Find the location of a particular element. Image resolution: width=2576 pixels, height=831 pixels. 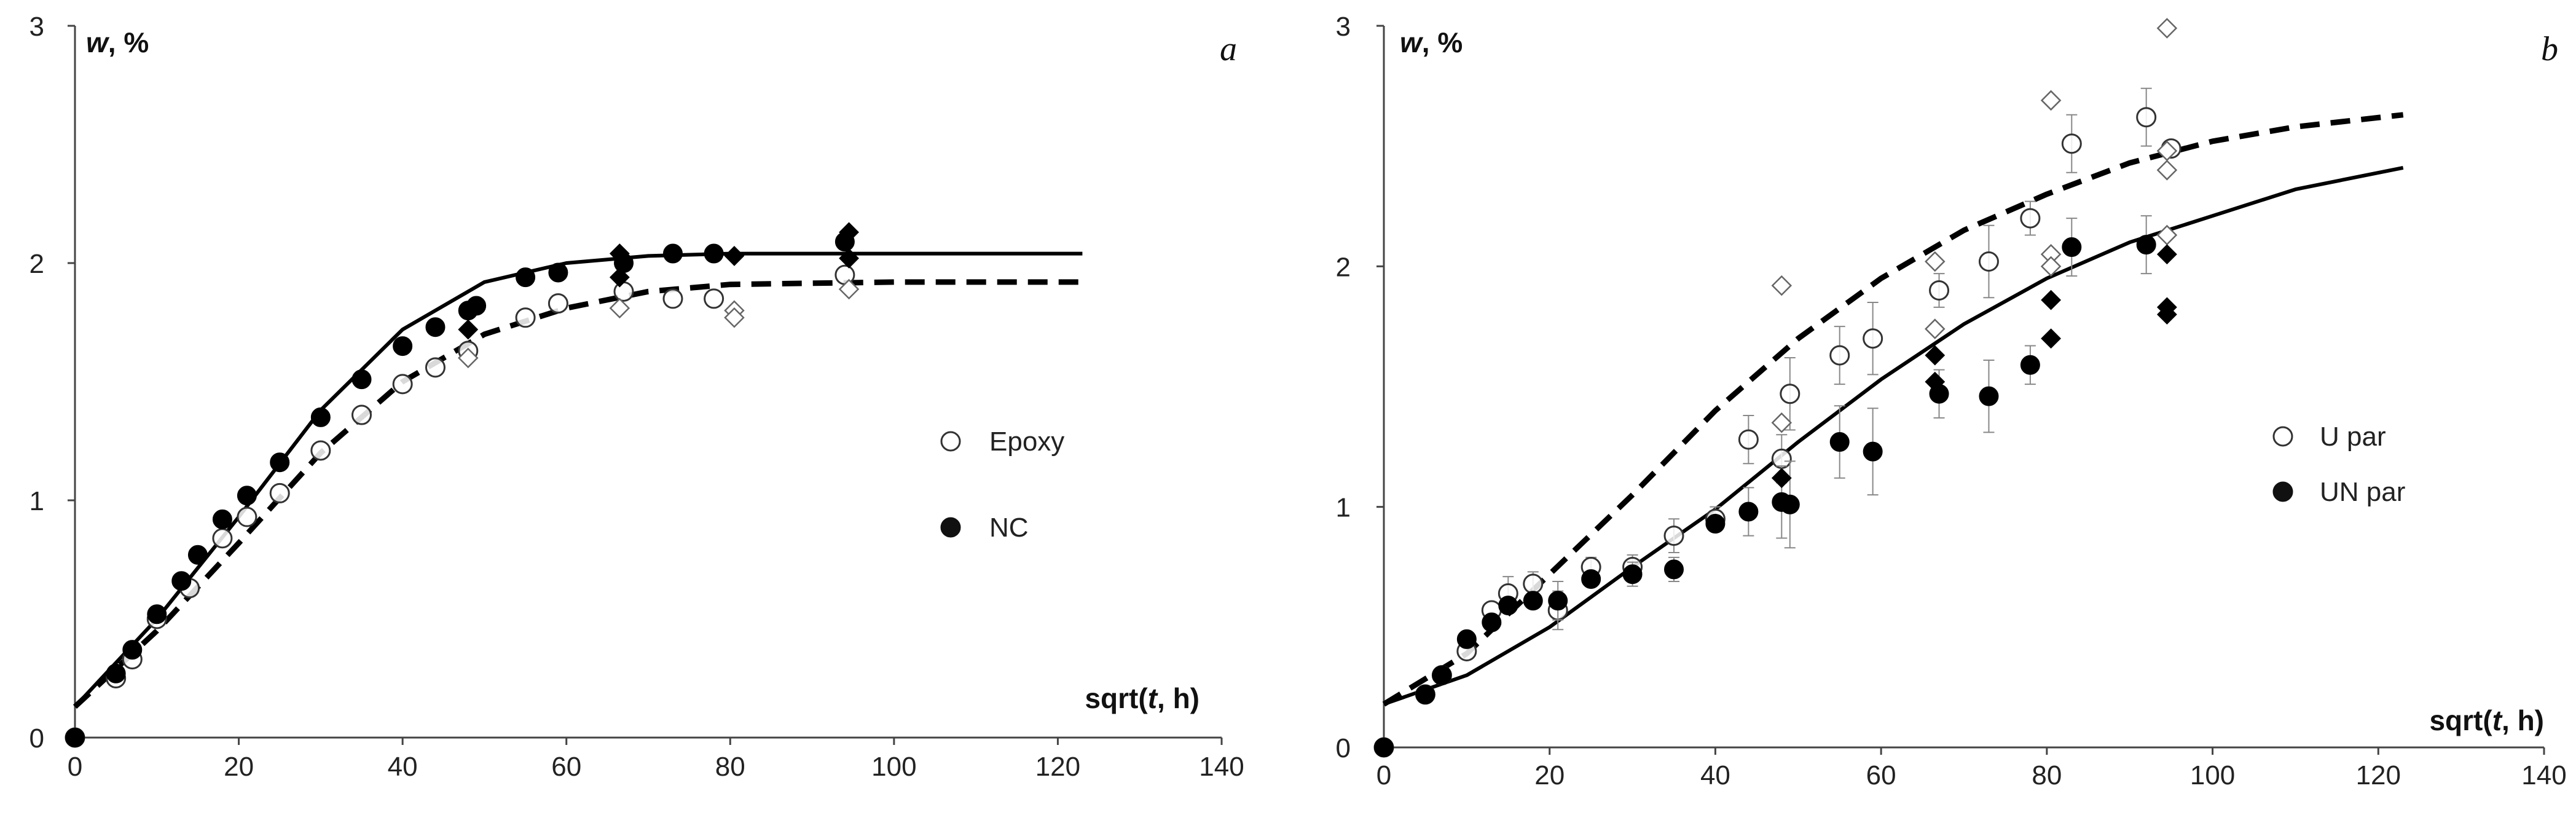

x-tick-label: 60 is located at coordinates (1881, 775).